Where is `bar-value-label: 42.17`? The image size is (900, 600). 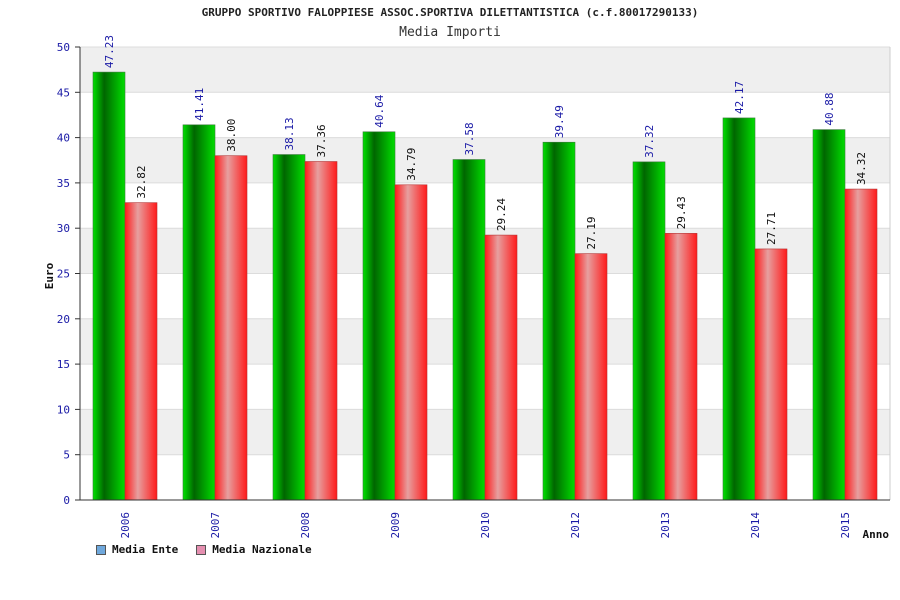 bar-value-label: 42.17 is located at coordinates (739, 97).